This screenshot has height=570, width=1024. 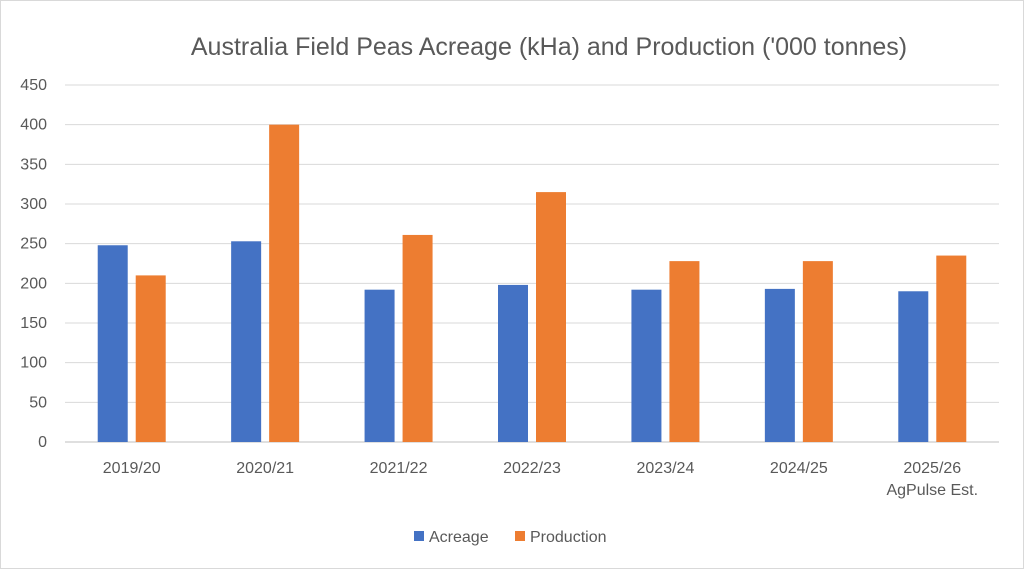 I want to click on legend-swatch-production, so click(x=520, y=536).